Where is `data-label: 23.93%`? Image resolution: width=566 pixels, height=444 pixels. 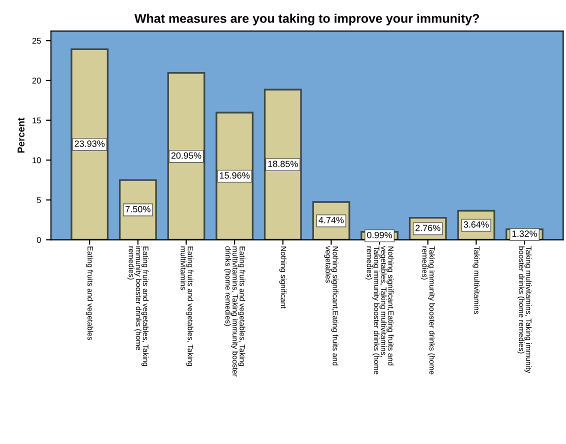
data-label: 23.93% is located at coordinates (89, 143).